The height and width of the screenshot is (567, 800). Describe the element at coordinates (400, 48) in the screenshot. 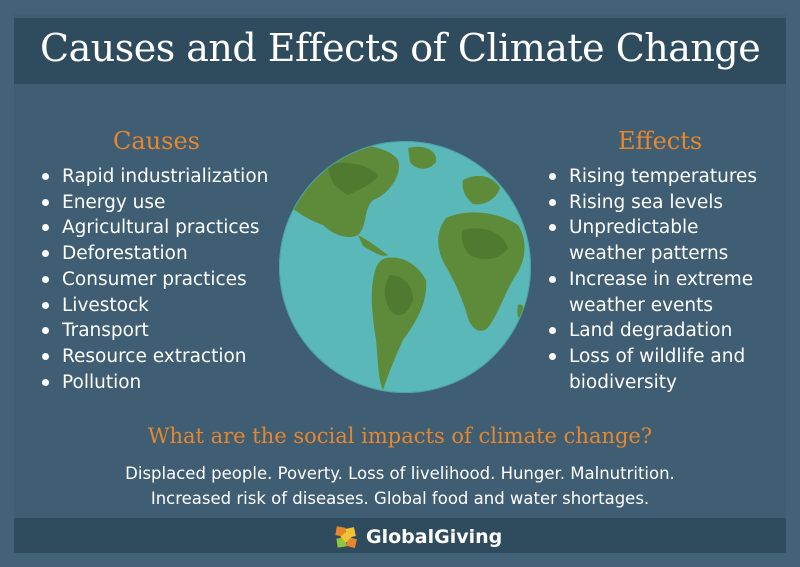

I see `page-title: Causes and Effects of Climate Change` at that location.